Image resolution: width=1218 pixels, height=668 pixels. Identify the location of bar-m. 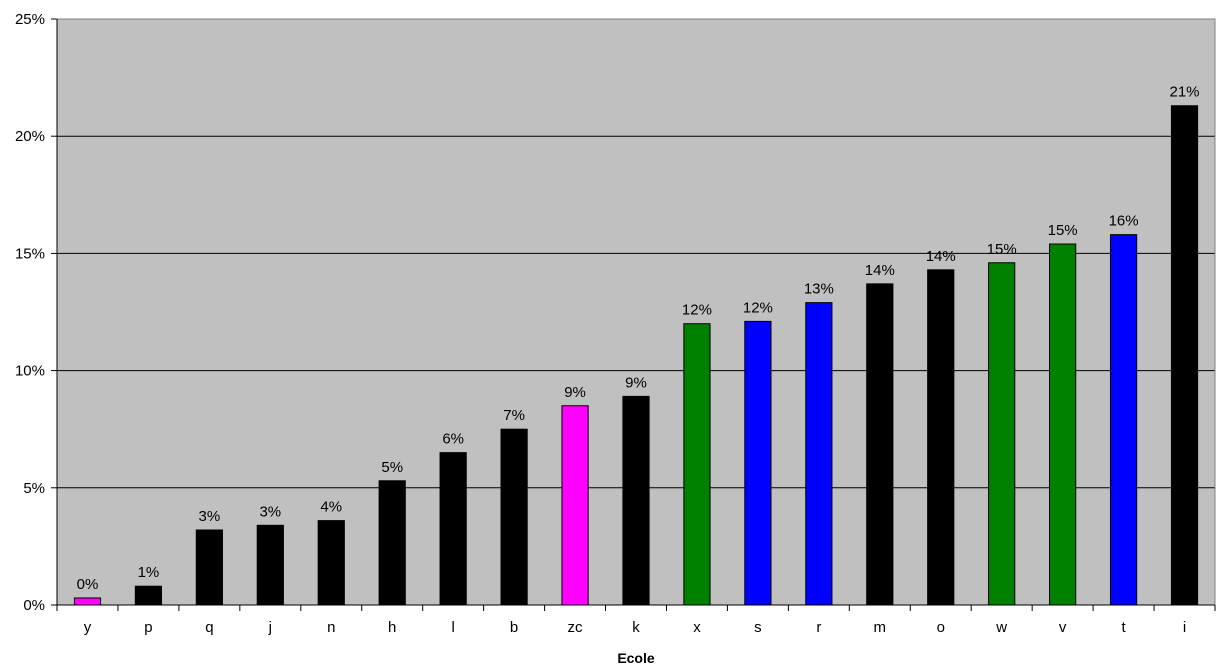
(880, 444).